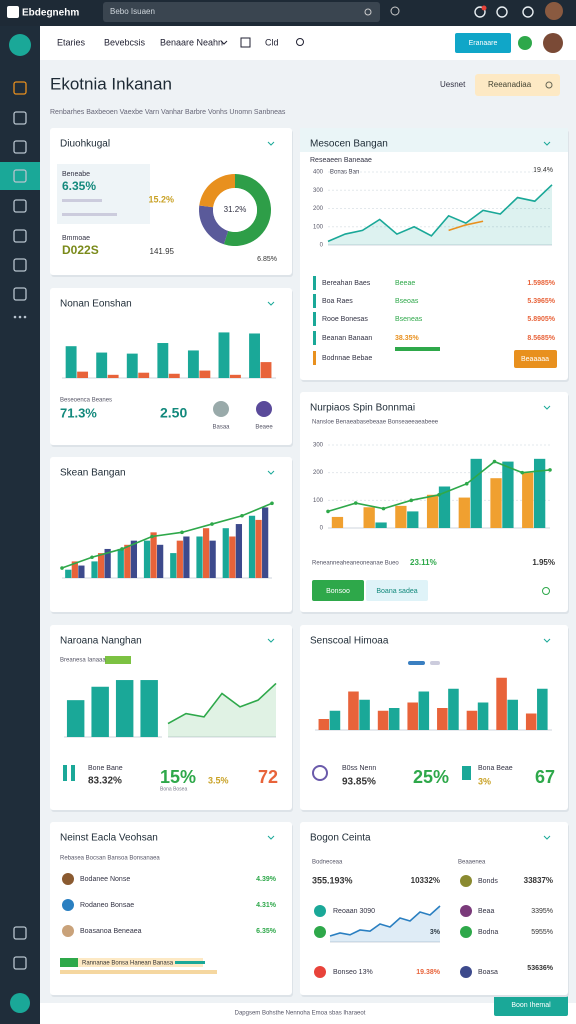 The height and width of the screenshot is (1024, 576). I want to click on header-search, so click(517, 85).